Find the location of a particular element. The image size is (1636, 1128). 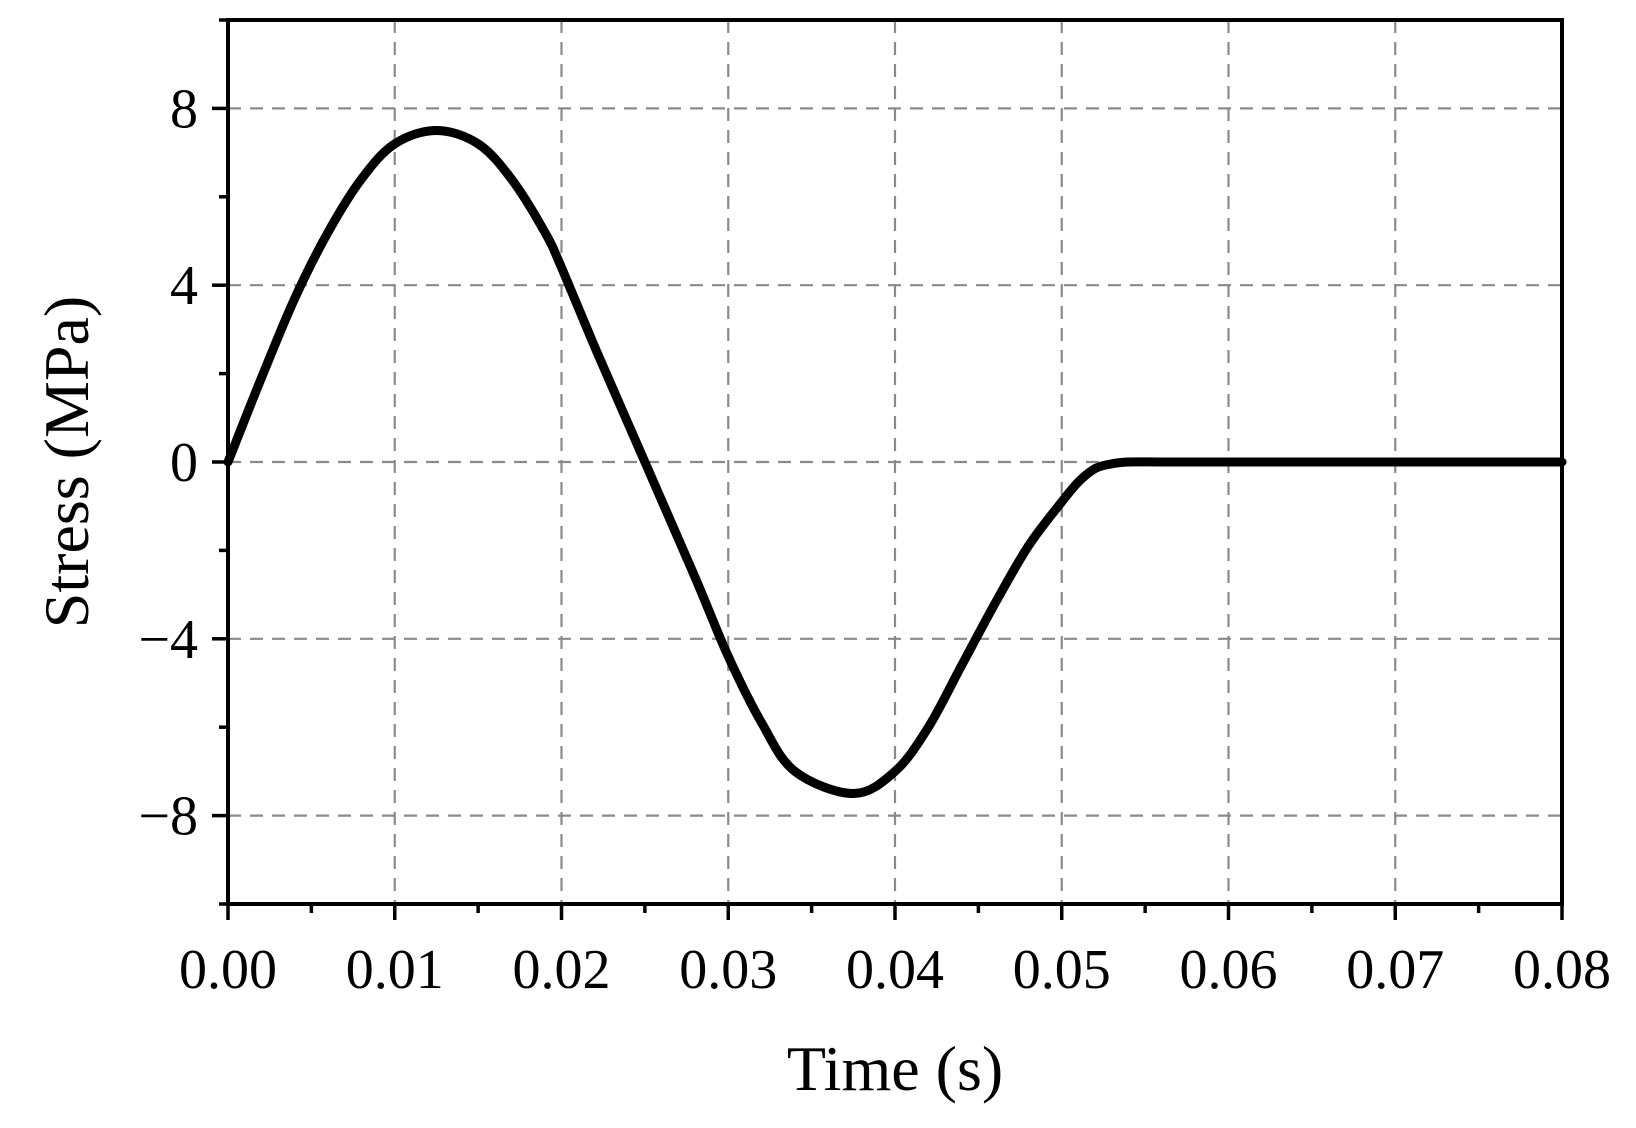

y-axis-title: Stress (MPa) is located at coordinates (66, 462).